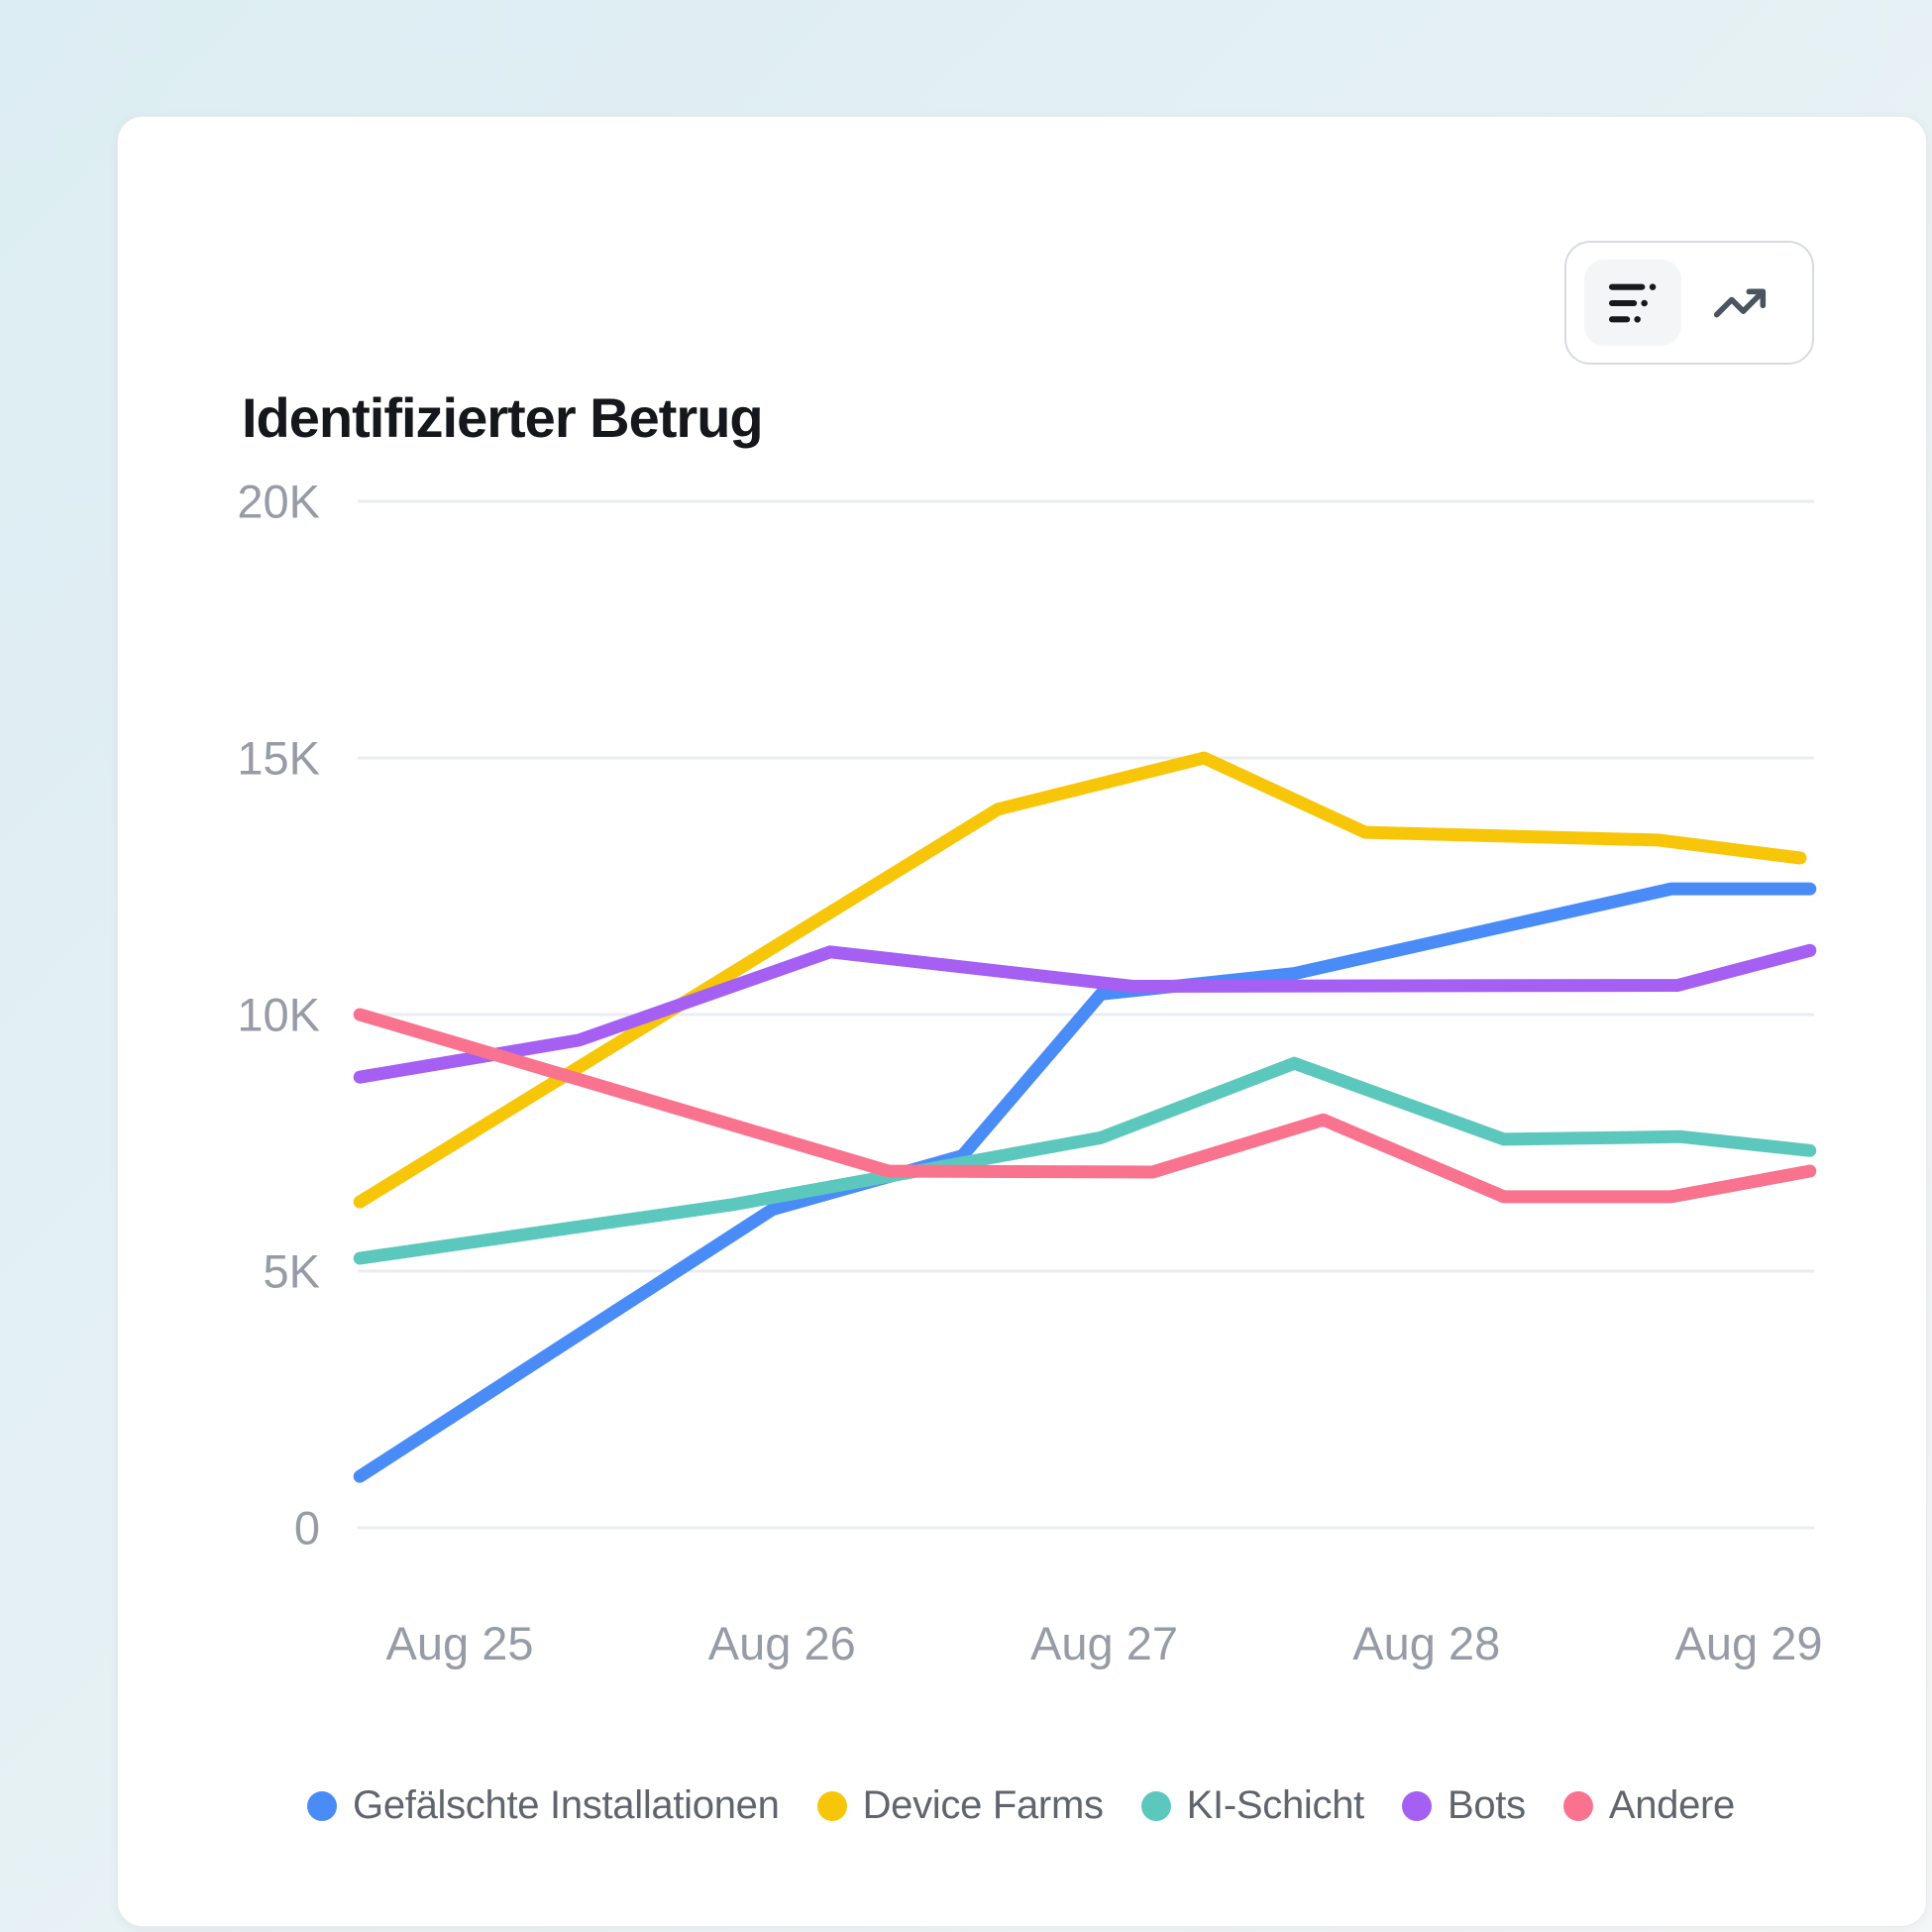 The height and width of the screenshot is (1932, 1932). I want to click on legend-item-device-farms: Device Farms, so click(960, 1805).